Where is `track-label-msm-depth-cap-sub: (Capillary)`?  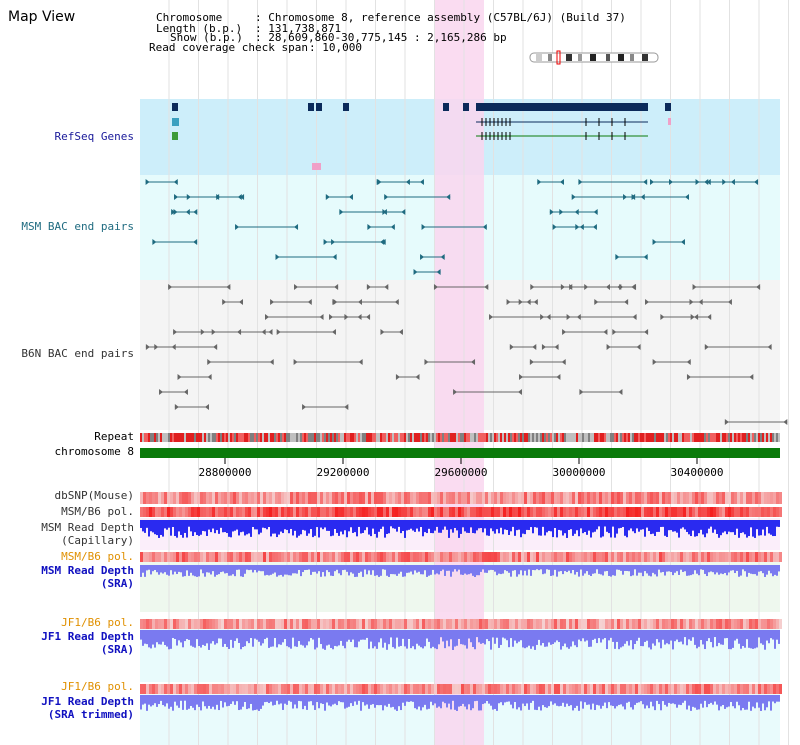
track-label-msm-depth-cap-sub: (Capillary) is located at coordinates (97, 540).